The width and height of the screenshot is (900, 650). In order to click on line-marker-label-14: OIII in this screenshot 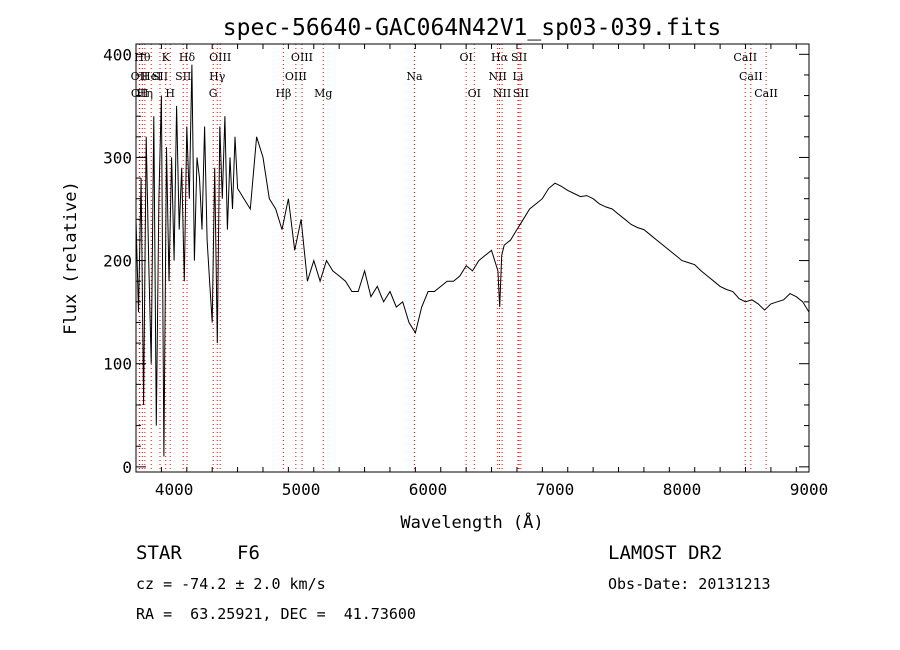, I will do `click(296, 76)`.